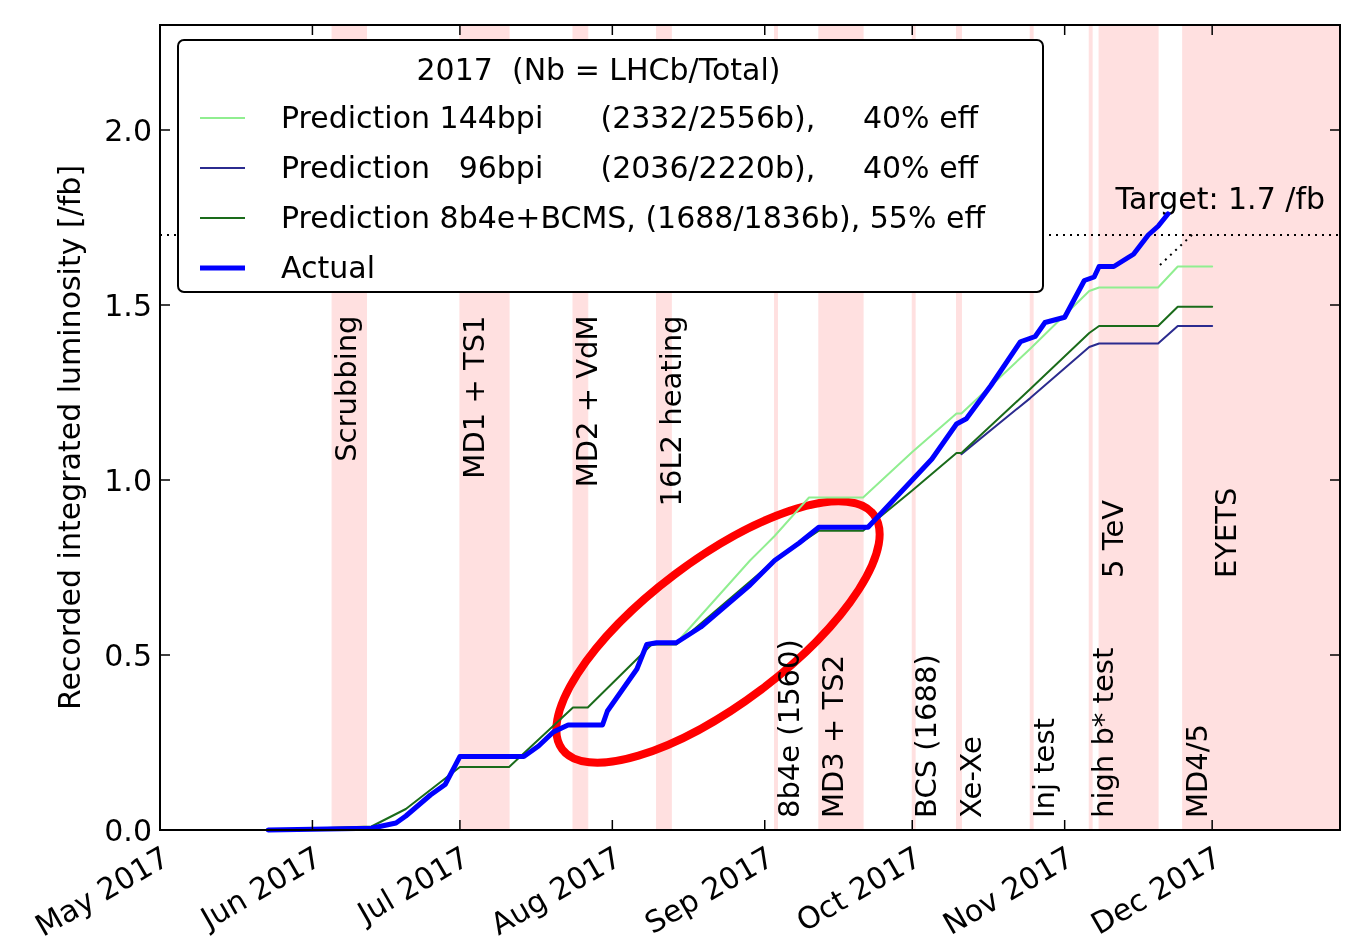  I want to click on legend-title: 2017 (Nb = LHCb/Total), so click(598, 69).